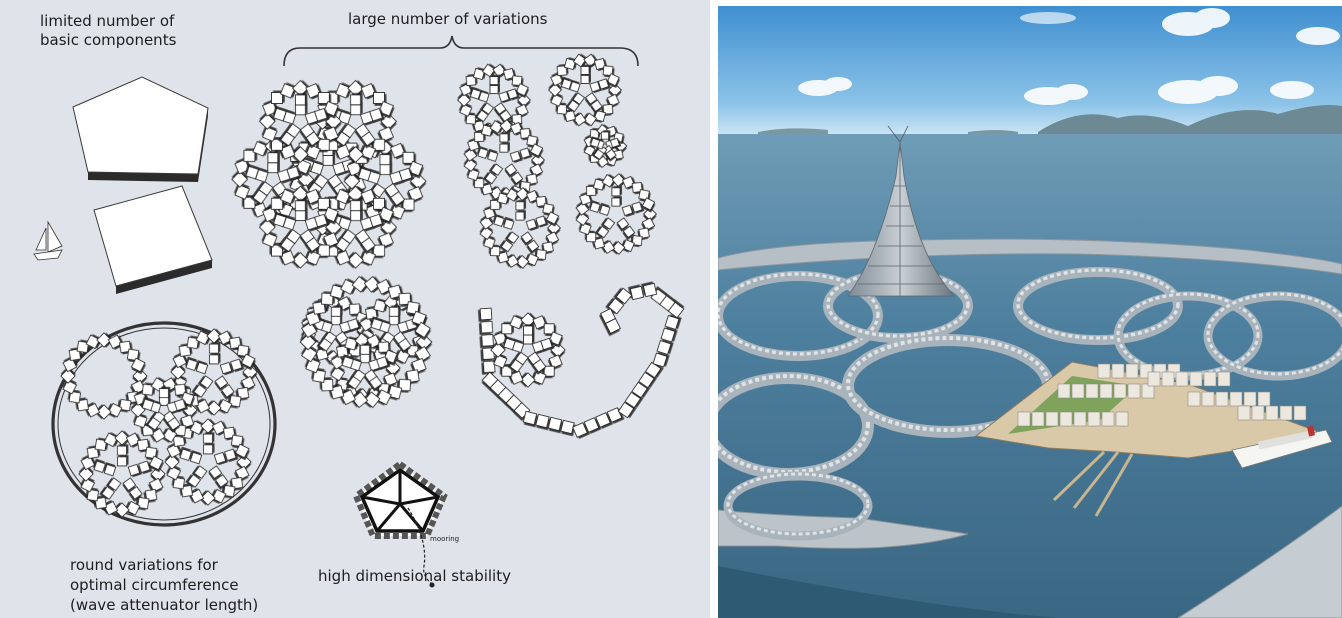 This screenshot has width=1342, height=618. Describe the element at coordinates (1282, 447) in the screenshot. I see `cruise-ship-icon` at that location.